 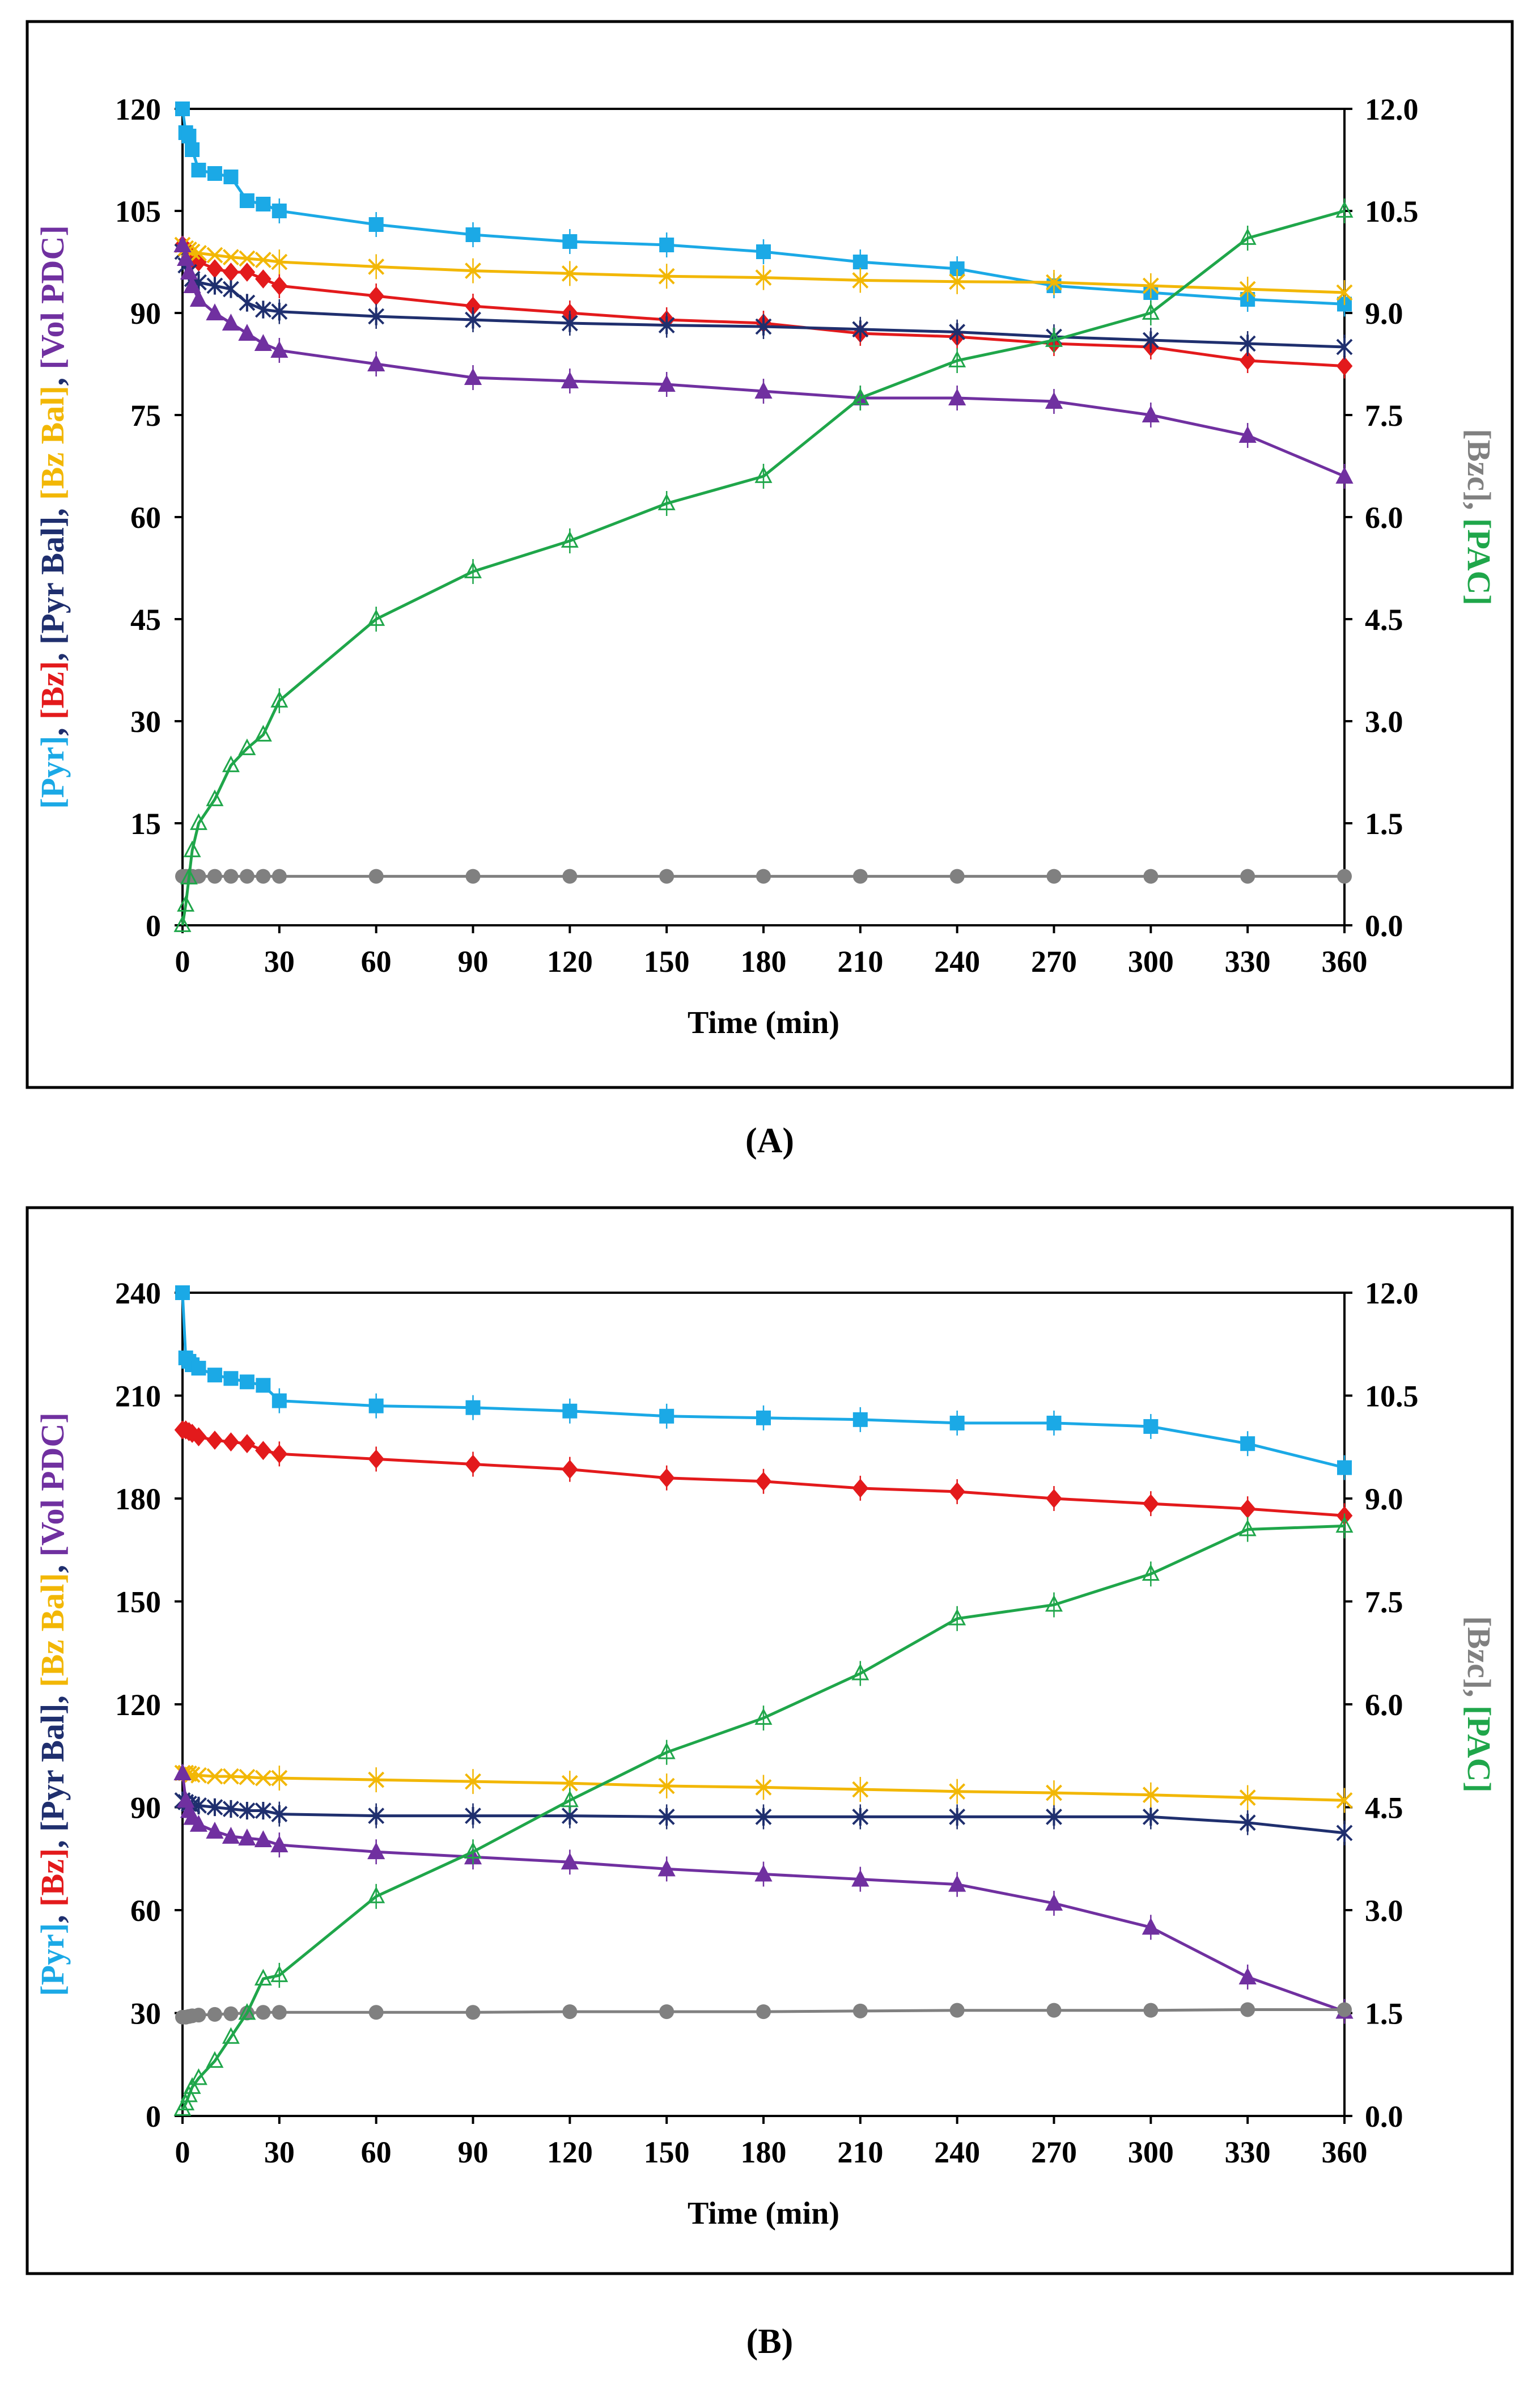 What do you see at coordinates (1384, 518) in the screenshot?
I see `y-right-tick-label: 6.0` at bounding box center [1384, 518].